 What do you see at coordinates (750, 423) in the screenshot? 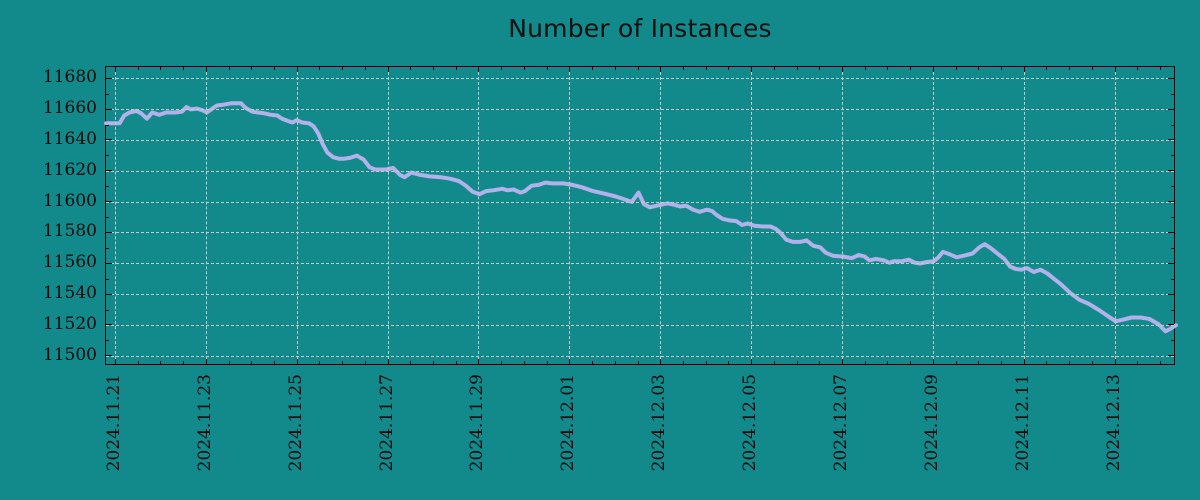
I see `x-axis-tick-label: 2024.12.05` at bounding box center [750, 423].